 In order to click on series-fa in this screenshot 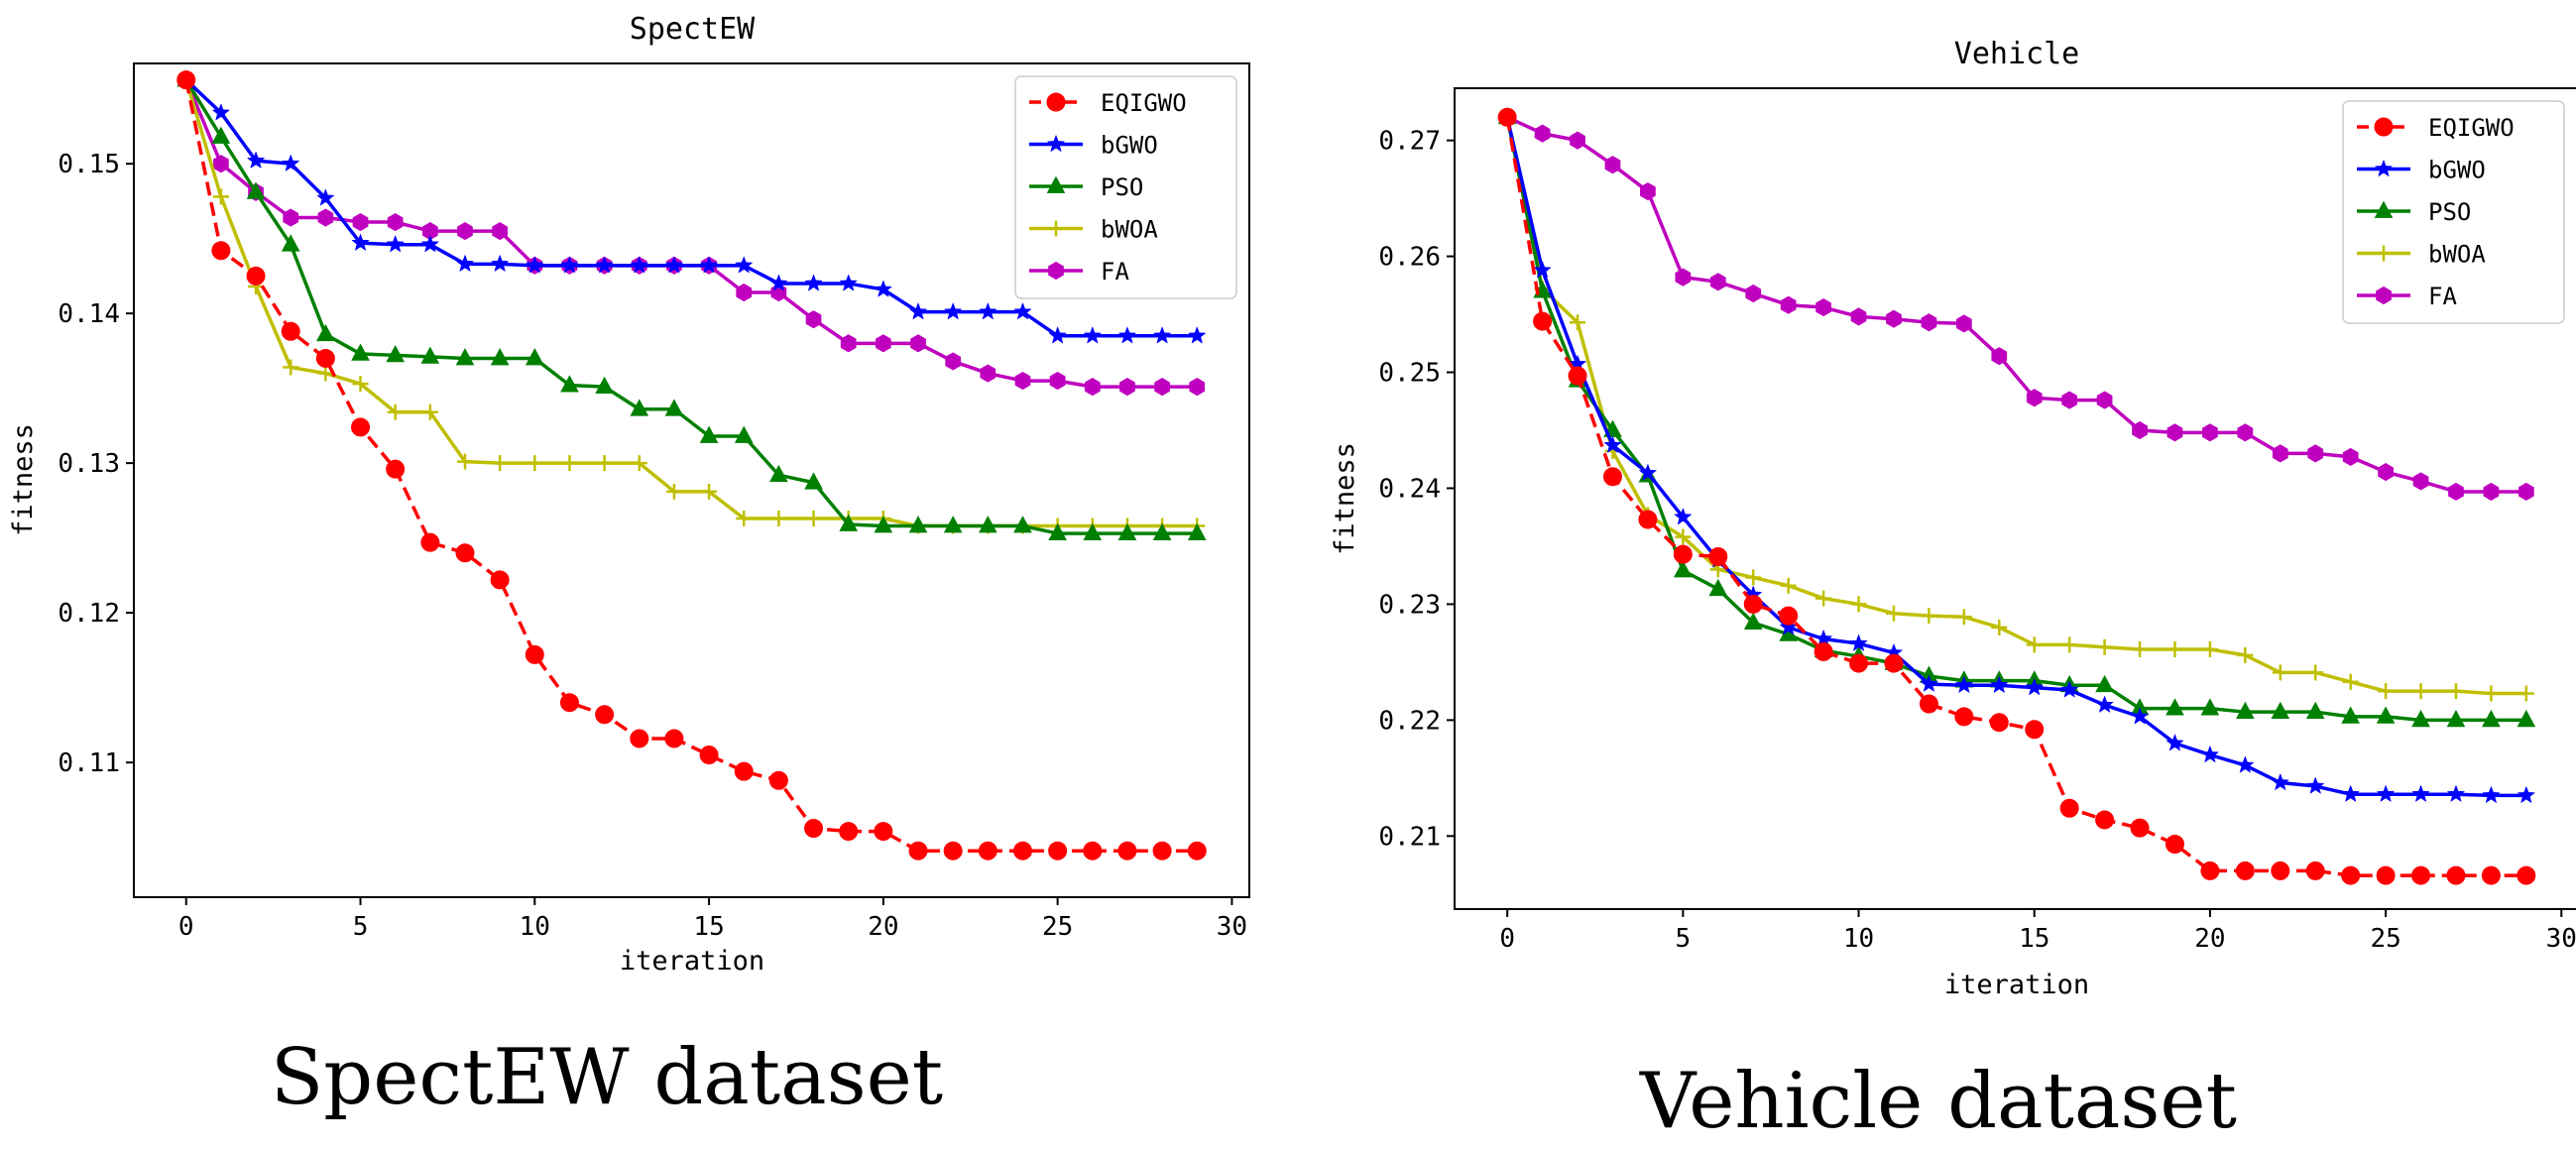, I will do `click(2016, 305)`.